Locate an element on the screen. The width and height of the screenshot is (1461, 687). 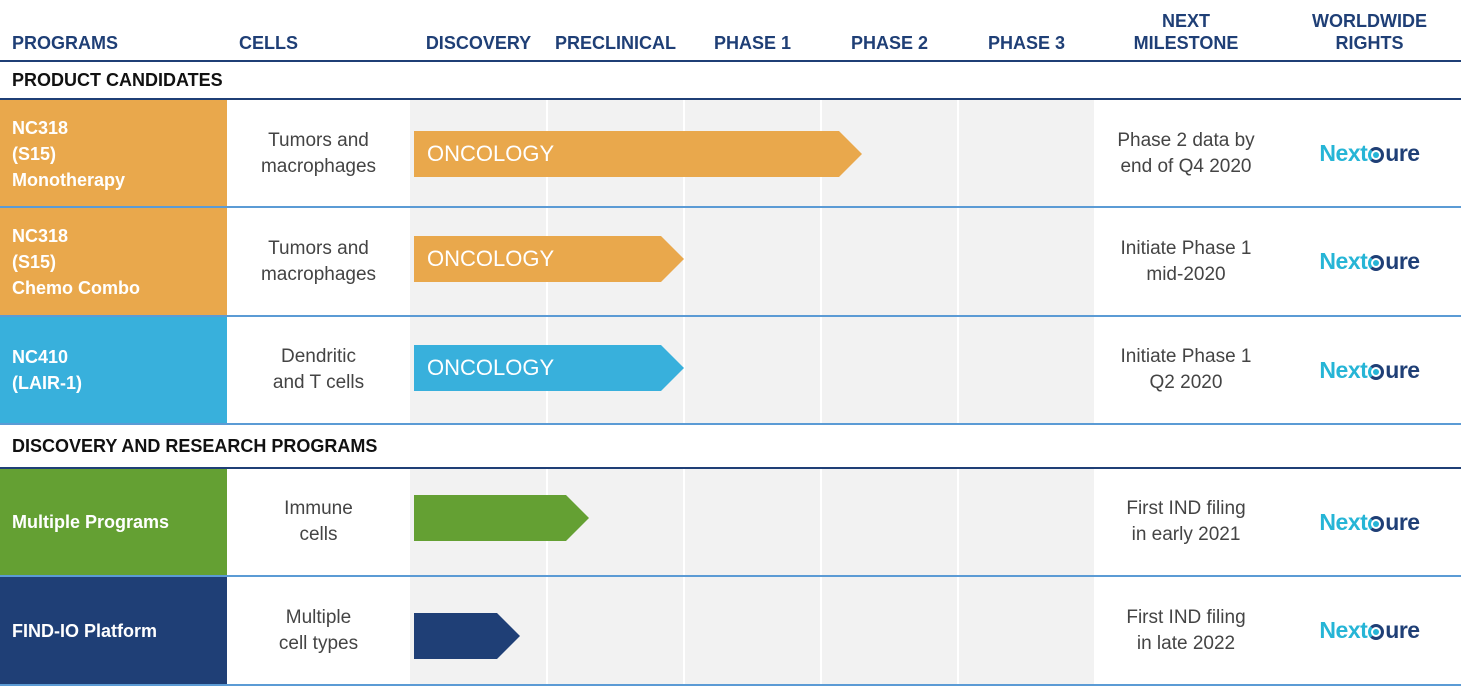
section-product-candidates: PRODUCT CANDIDATES is located at coordinates (117, 79).